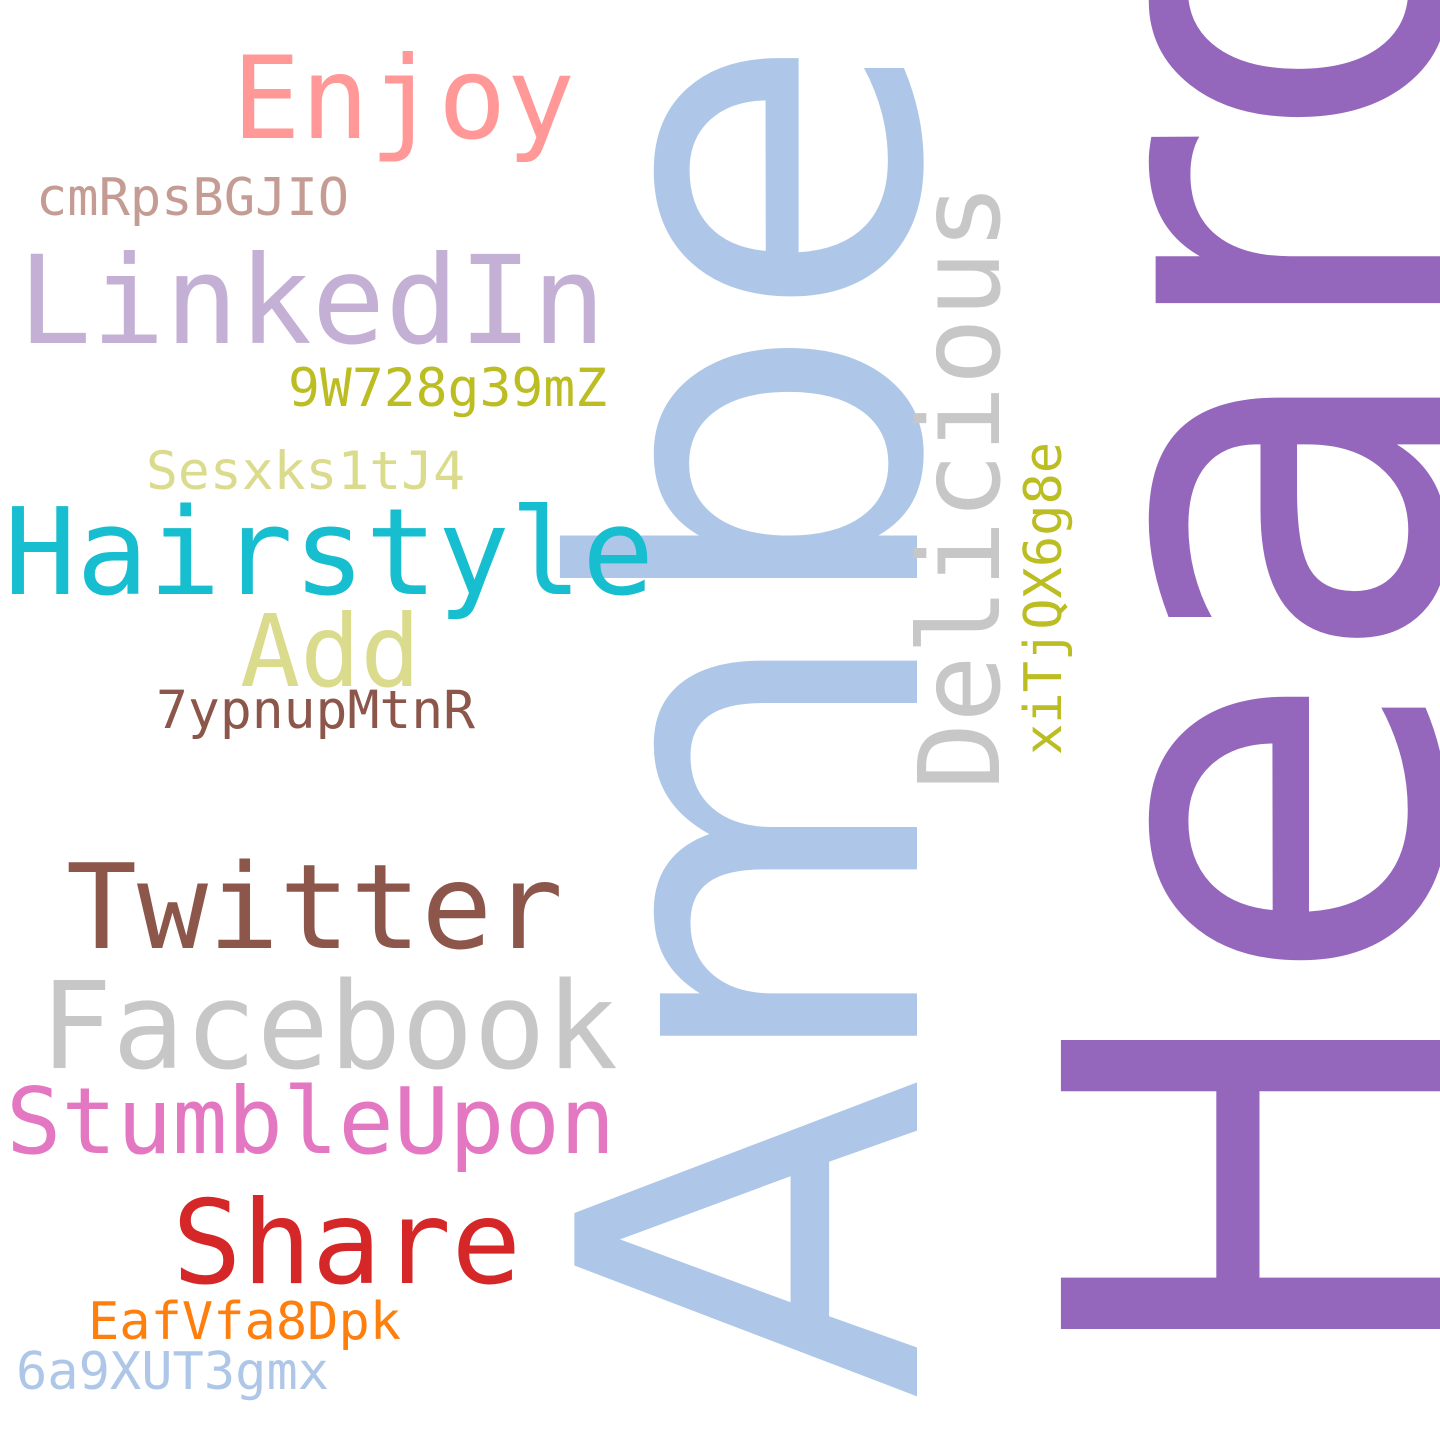 The width and height of the screenshot is (1440, 1440). I want to click on word-eafvfa8dpk: EafVfa8Dpk, so click(245, 1322).